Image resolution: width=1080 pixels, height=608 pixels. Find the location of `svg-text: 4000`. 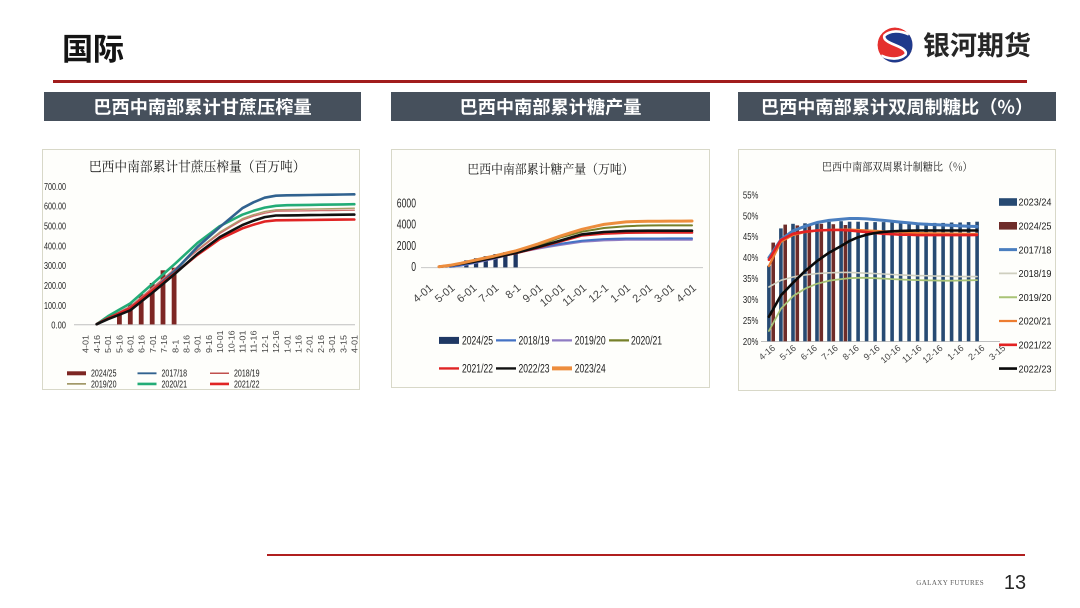

svg-text: 4000 is located at coordinates (406, 225).